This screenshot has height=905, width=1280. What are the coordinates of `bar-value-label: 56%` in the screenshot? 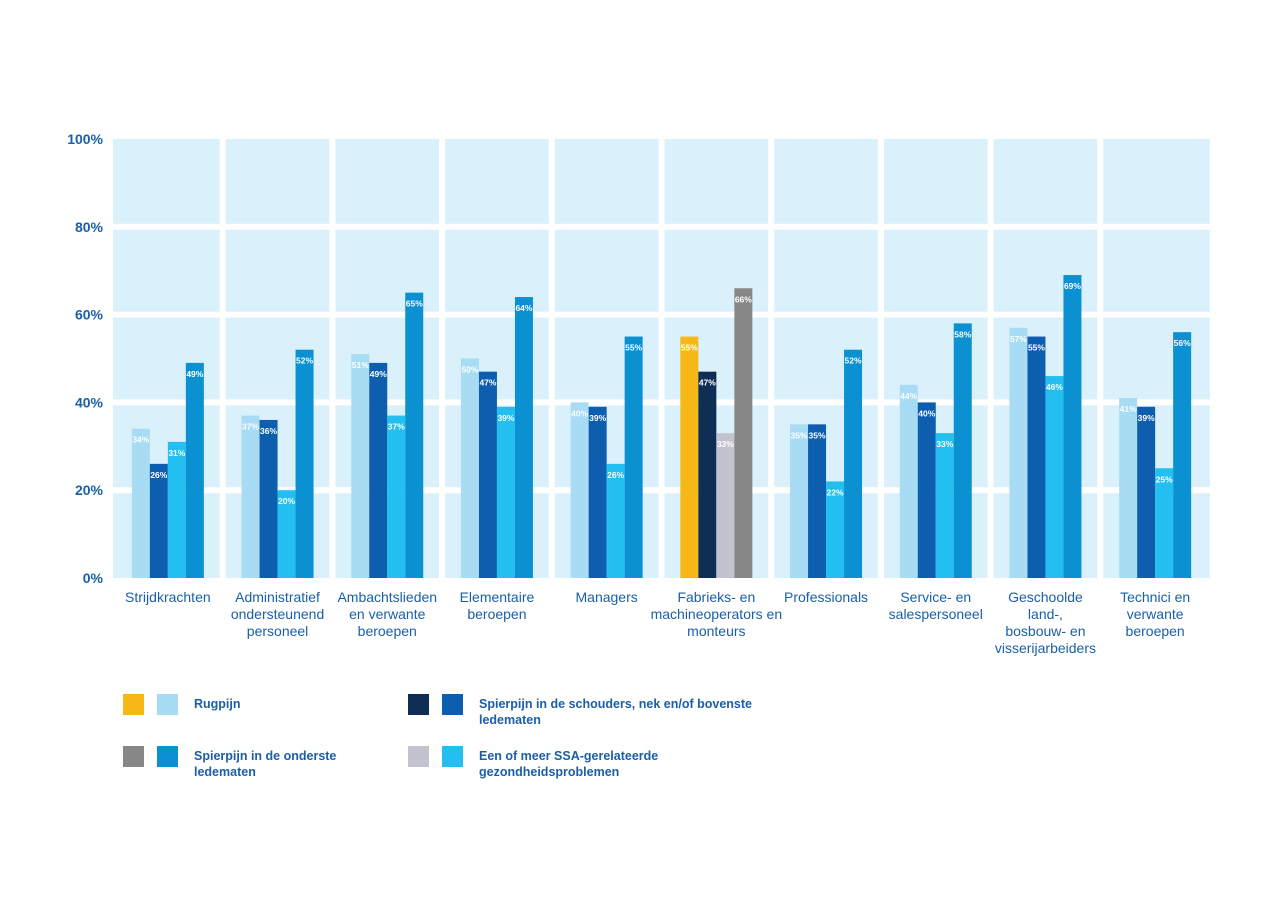 It's located at (1182, 343).